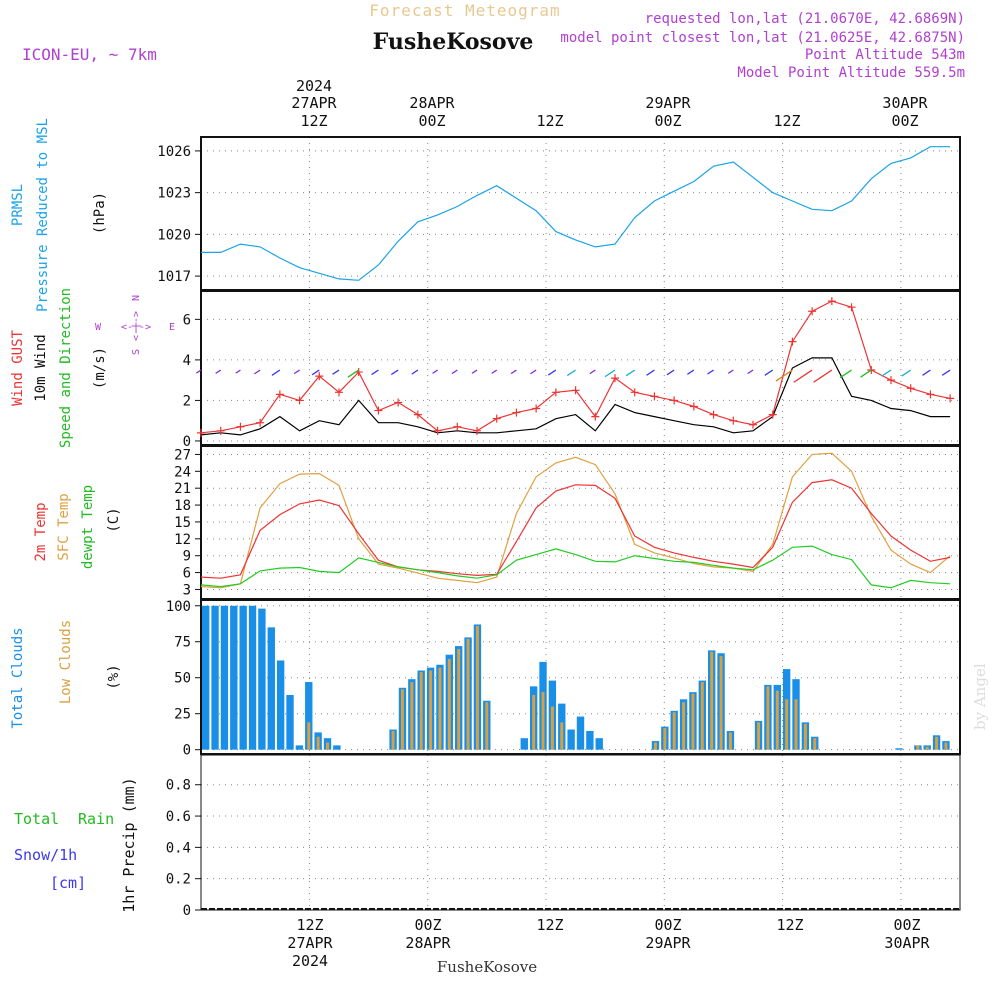 The width and height of the screenshot is (1000, 1000). What do you see at coordinates (313, 121) in the screenshot?
I see `top-tick-l3: 12Z` at bounding box center [313, 121].